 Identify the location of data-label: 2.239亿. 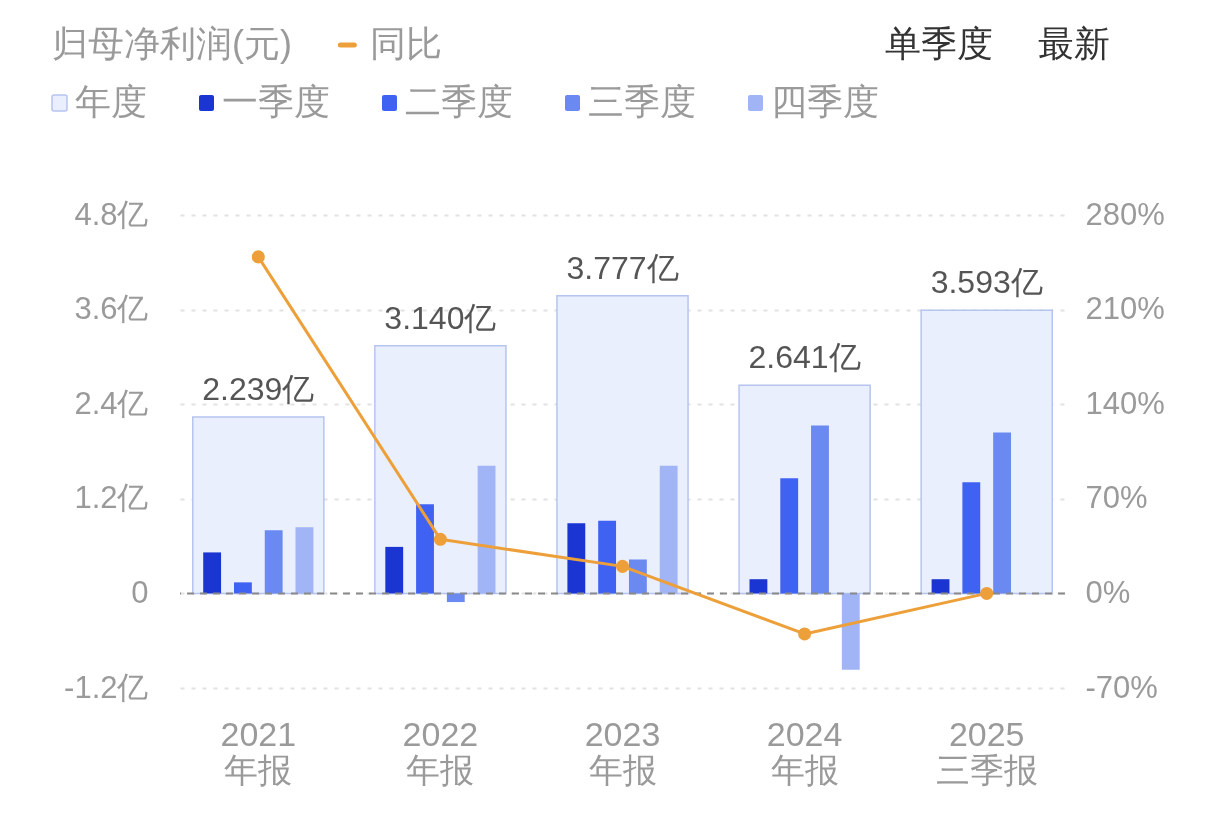
(258, 388).